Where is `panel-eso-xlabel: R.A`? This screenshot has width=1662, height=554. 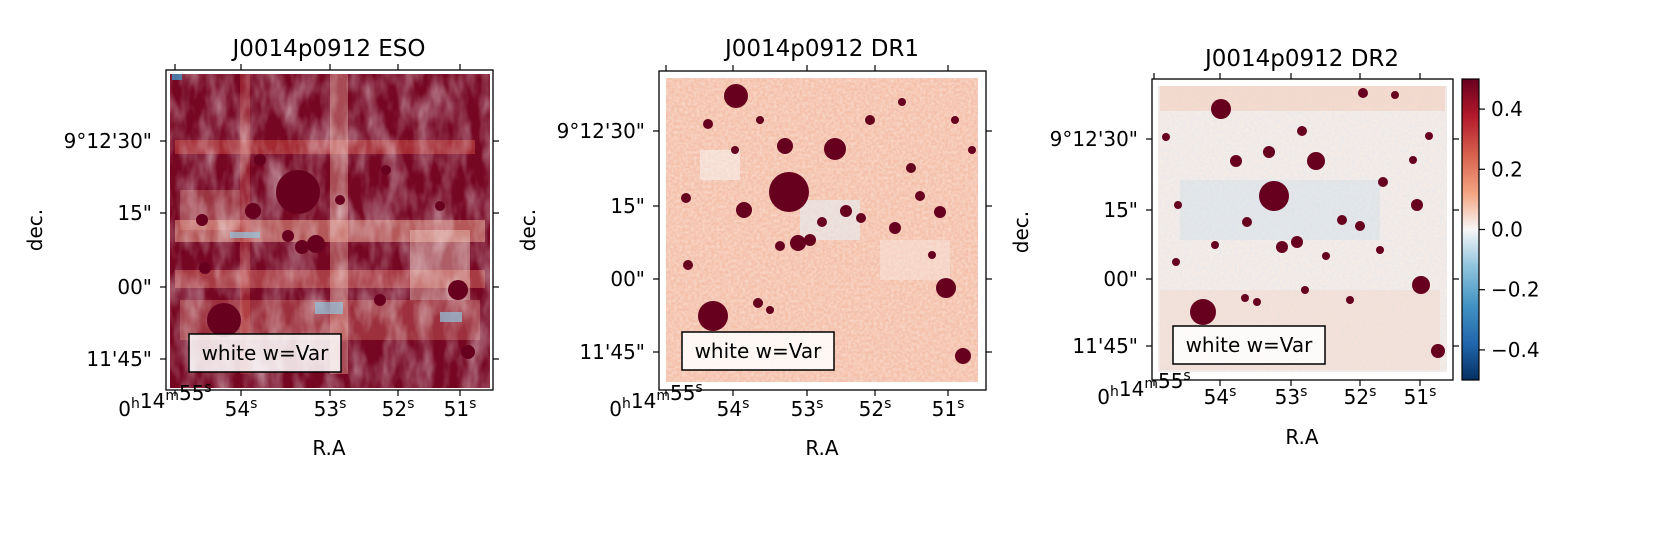 panel-eso-xlabel: R.A is located at coordinates (329, 448).